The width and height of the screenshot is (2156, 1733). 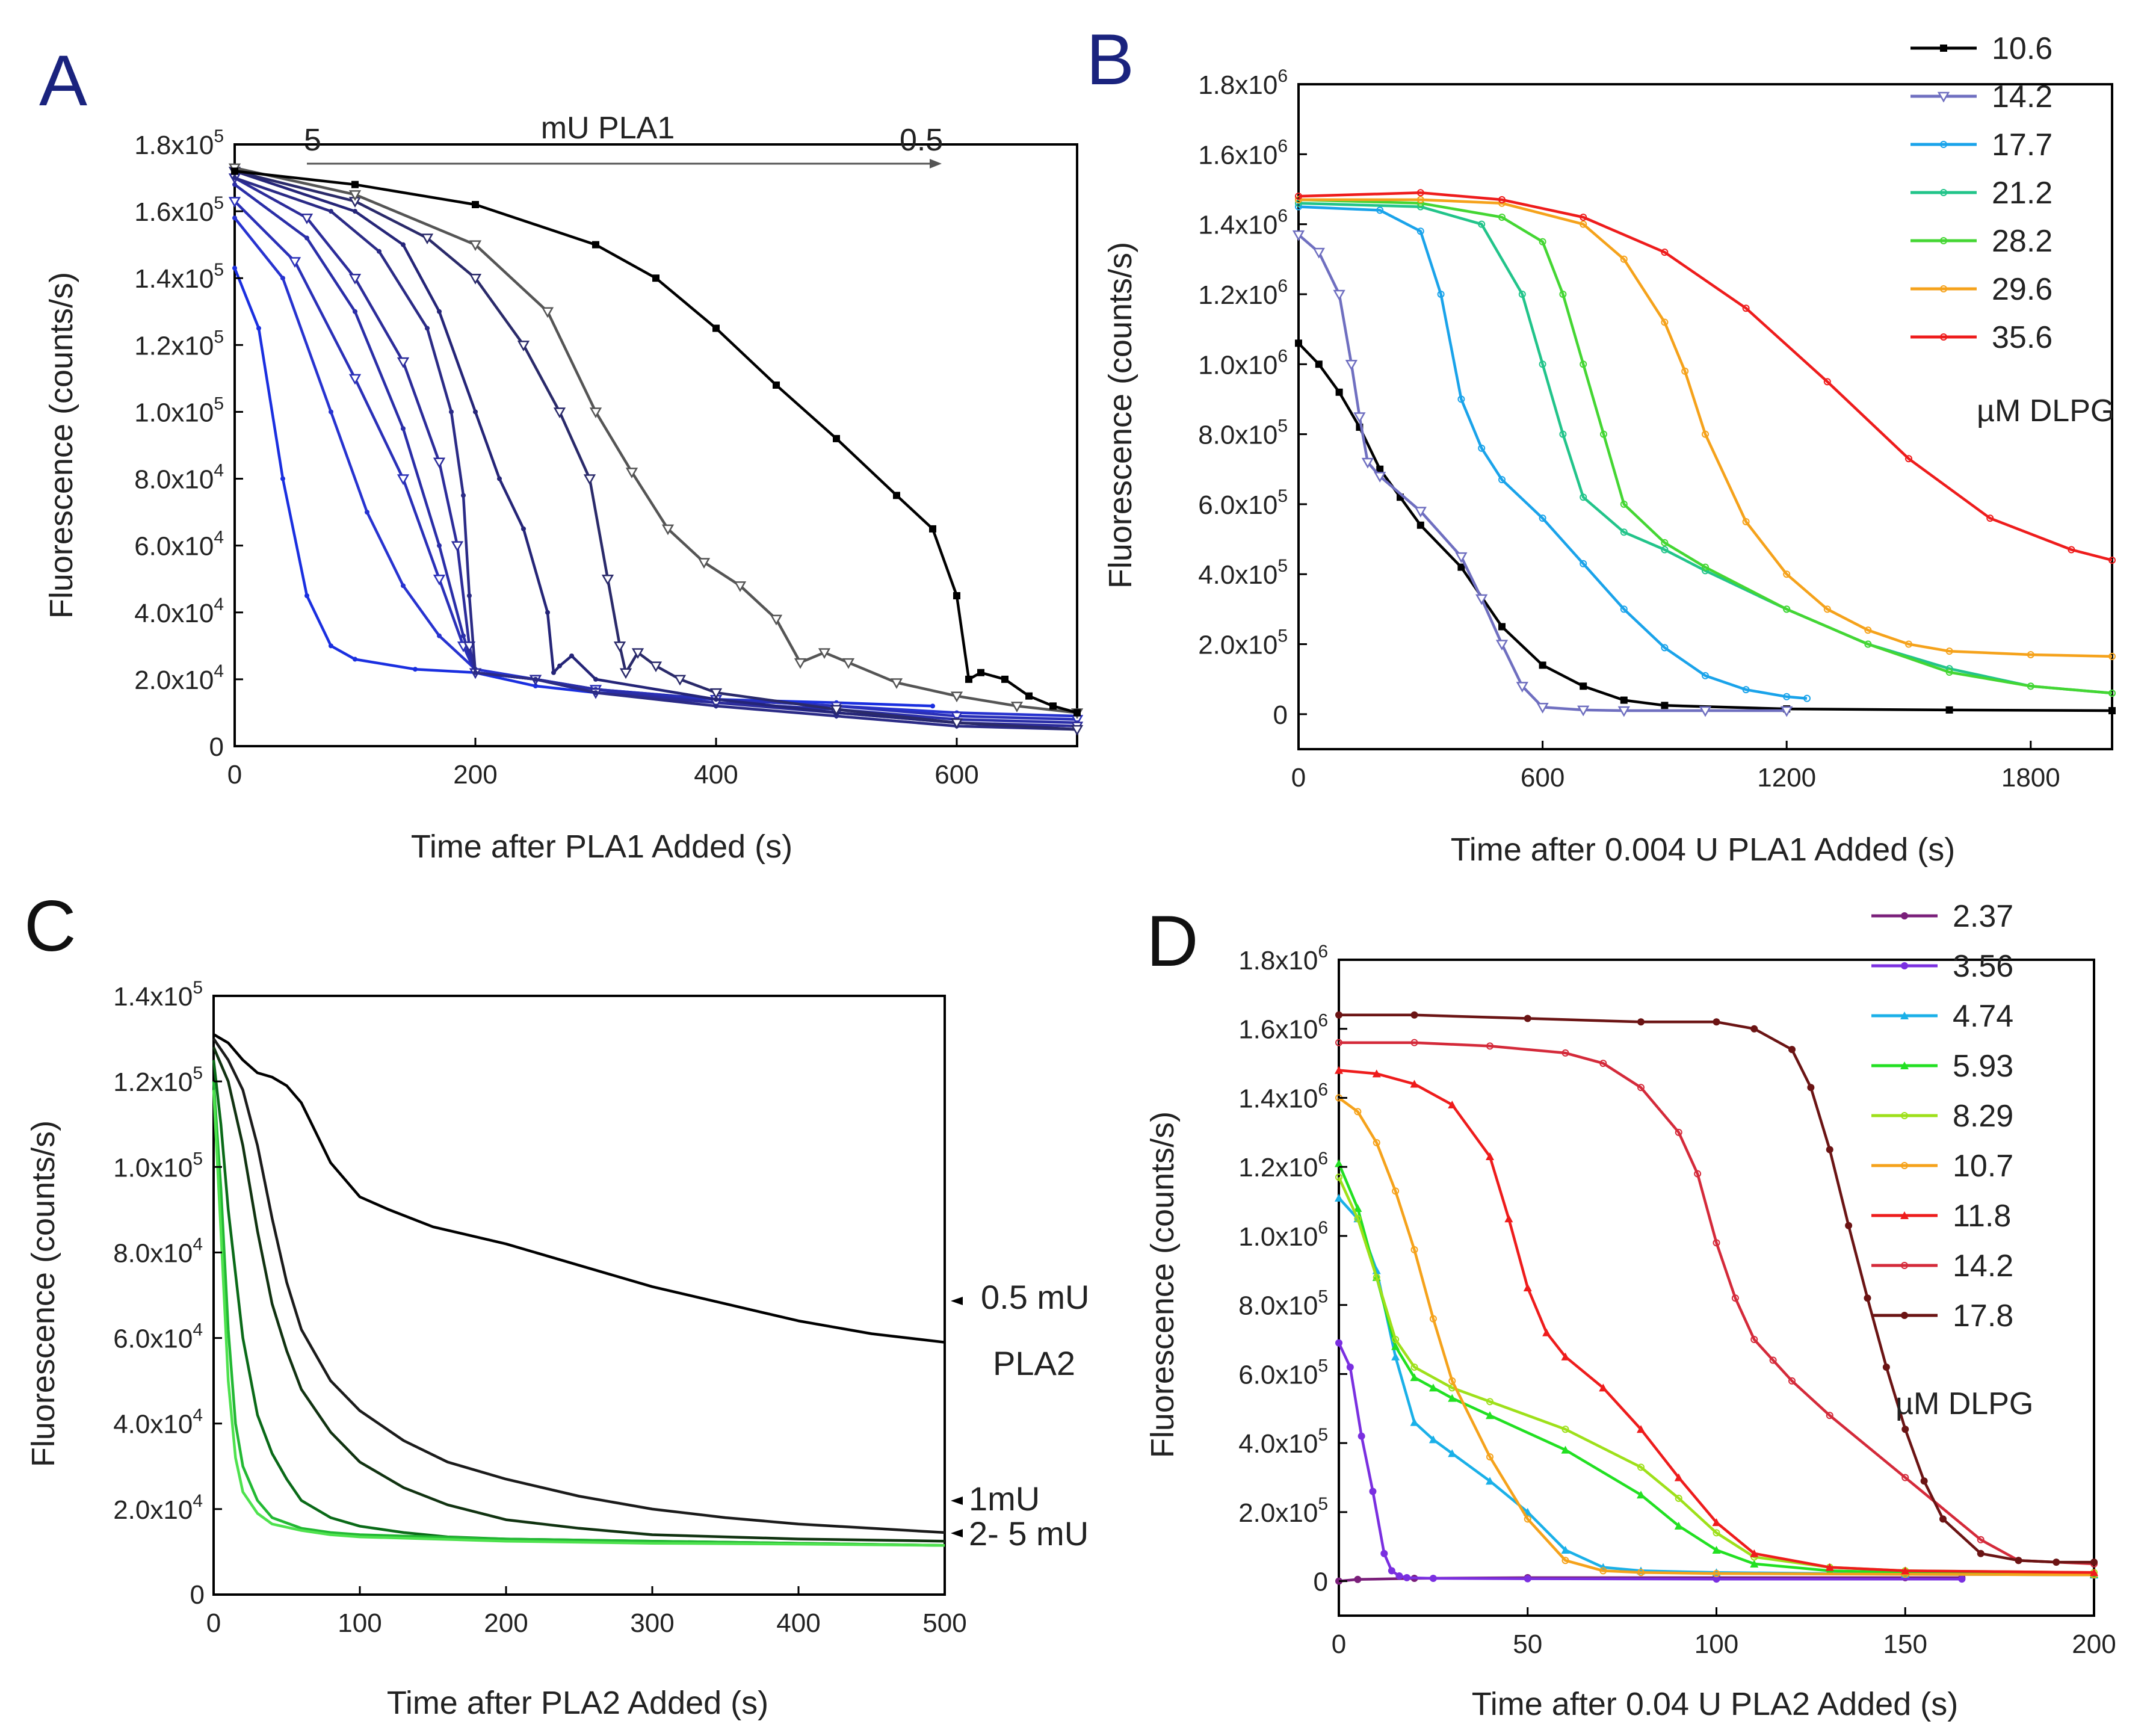 What do you see at coordinates (1243, 293) in the screenshot?
I see `panel-b-ytick-label-6: 1.2x106​` at bounding box center [1243, 293].